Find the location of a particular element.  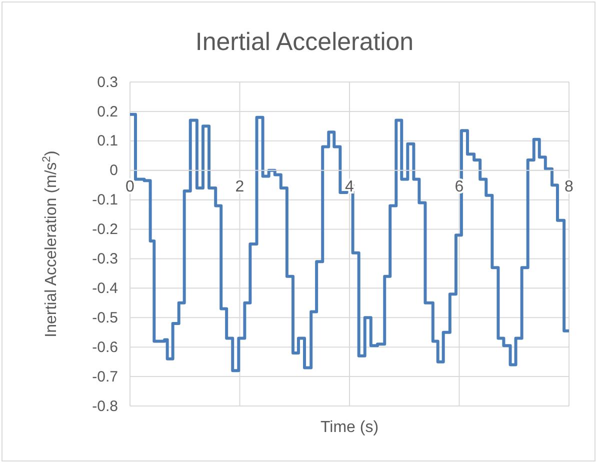

y-tick-label: -0.3 is located at coordinates (105, 259).